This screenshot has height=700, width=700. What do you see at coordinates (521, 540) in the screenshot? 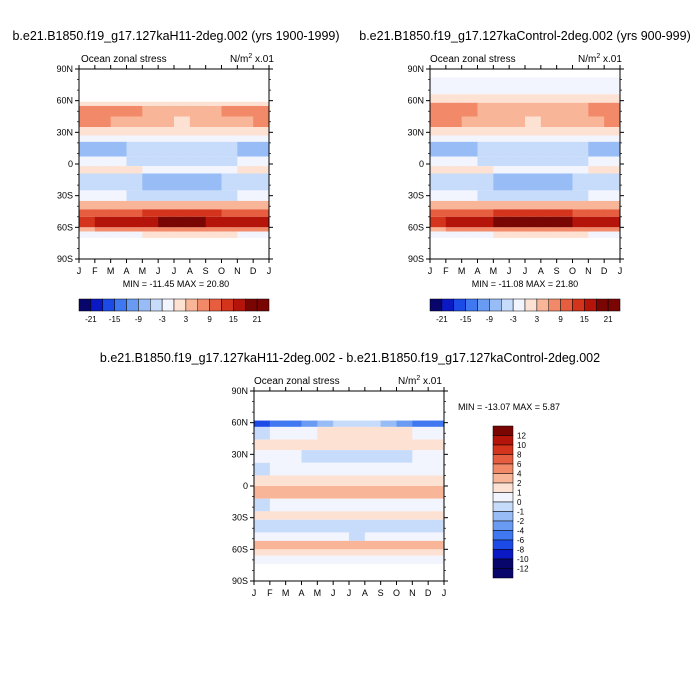
I see `colorbar-label: -6` at bounding box center [521, 540].